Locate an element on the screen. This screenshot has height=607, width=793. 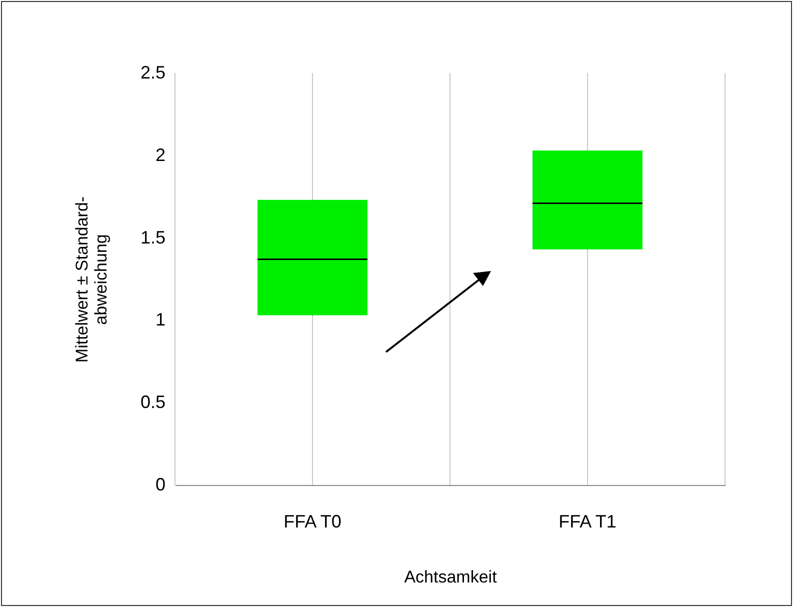
y-tick-label: 2.5 is located at coordinates (153, 72).